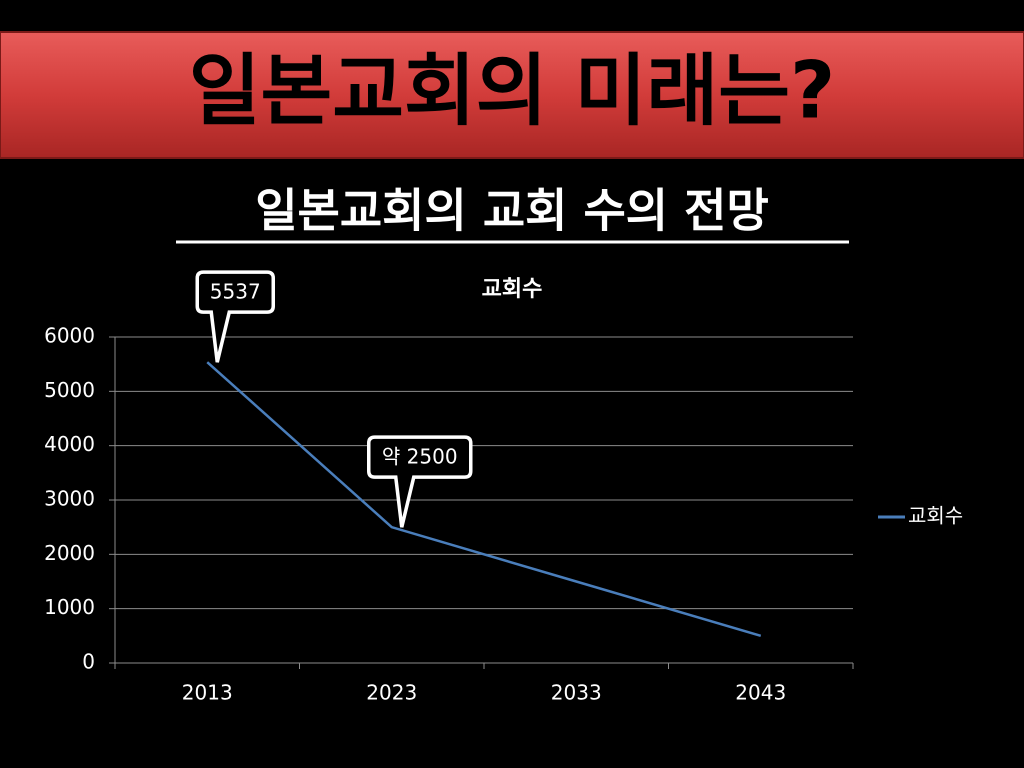 The image size is (1024, 768). I want to click on y-tick-label: 0, so click(88, 662).